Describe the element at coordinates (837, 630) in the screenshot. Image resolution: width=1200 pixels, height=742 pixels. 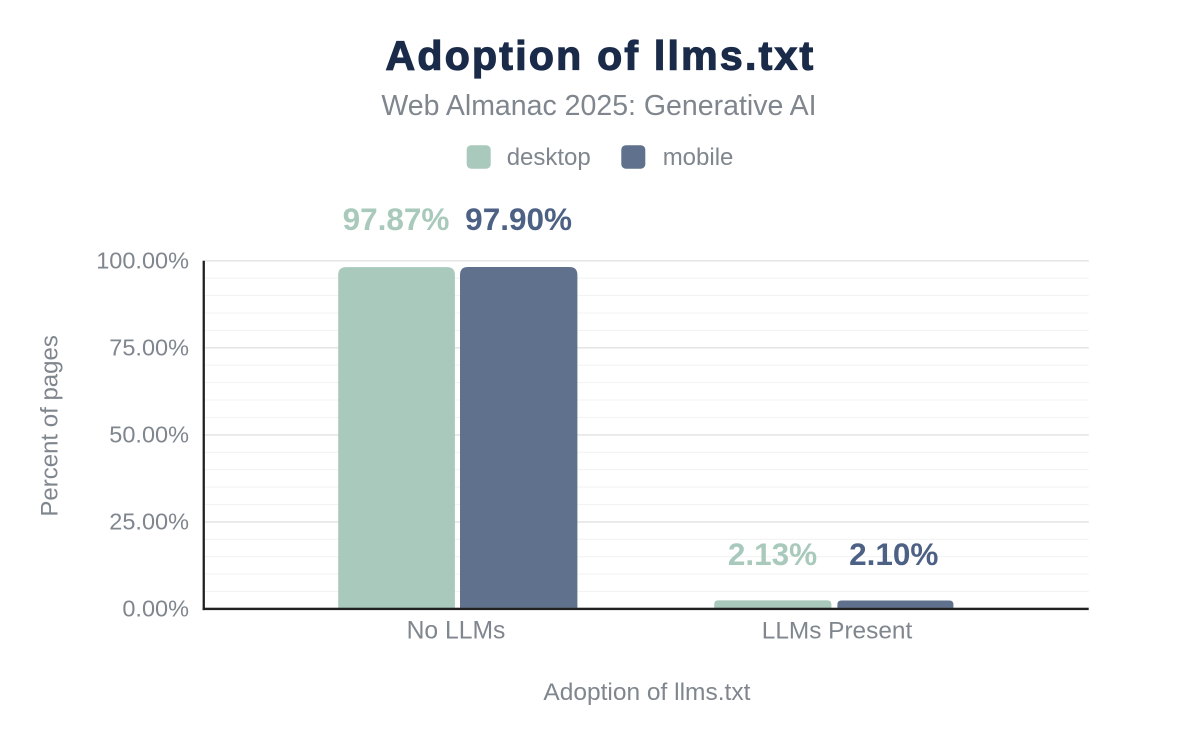
I see `svg-text: LLMs Present` at that location.